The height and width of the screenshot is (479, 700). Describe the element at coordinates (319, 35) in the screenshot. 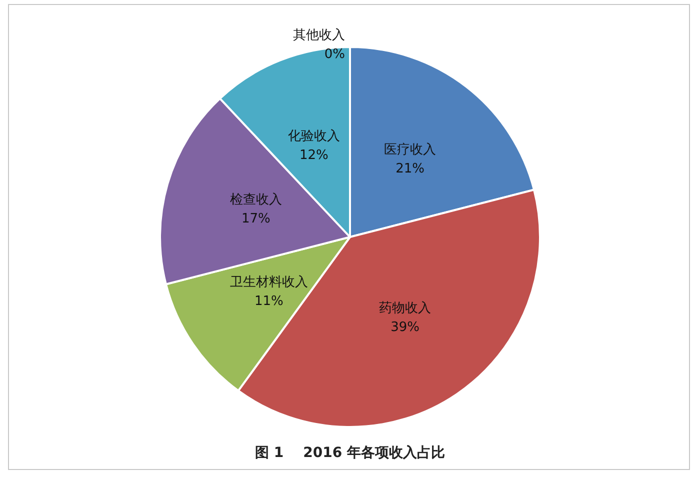

I see `category-label: 其他收入` at that location.